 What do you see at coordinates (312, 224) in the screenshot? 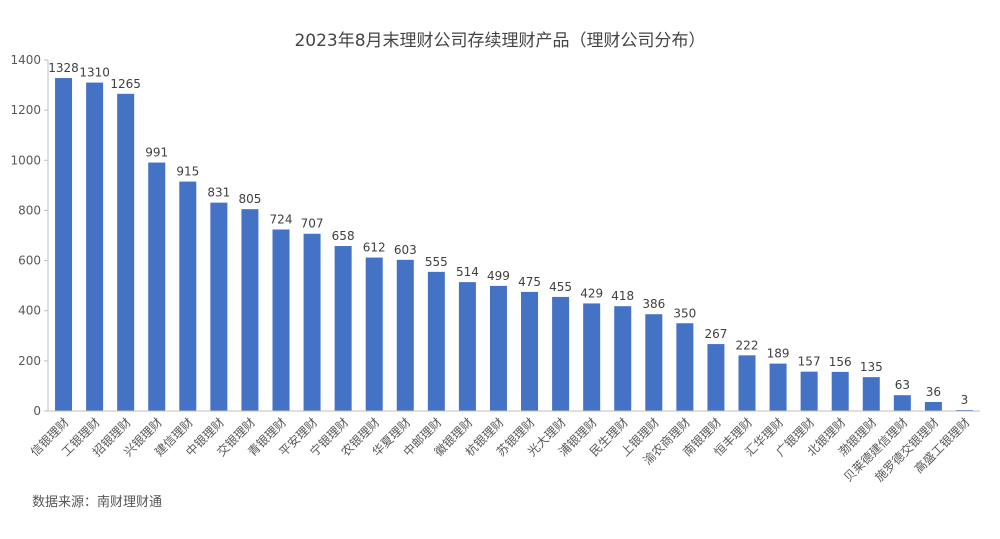
I see `data-label: 707` at bounding box center [312, 224].